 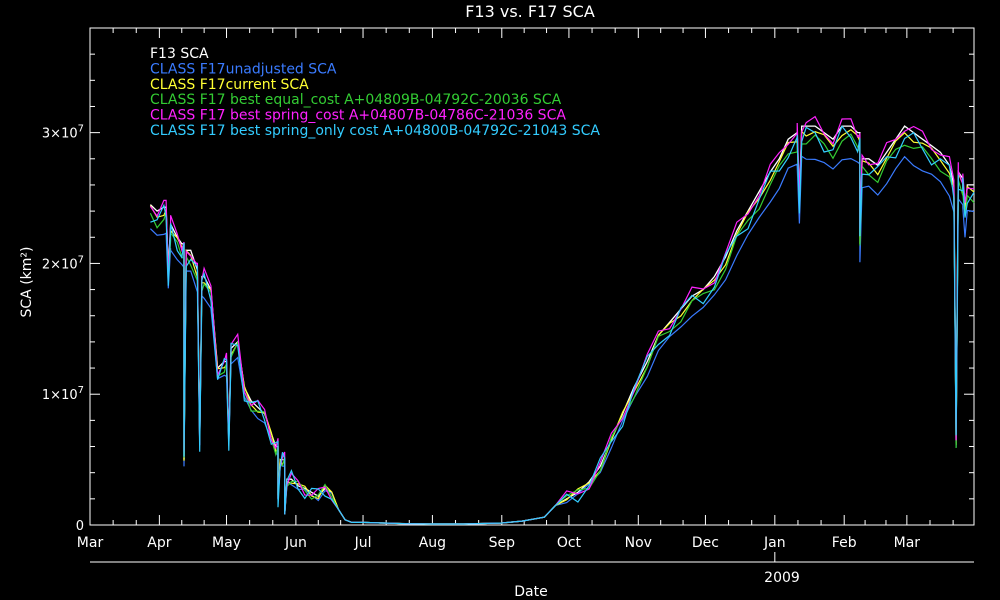 I want to click on y-tick-label: 3×107, so click(x=63, y=133).